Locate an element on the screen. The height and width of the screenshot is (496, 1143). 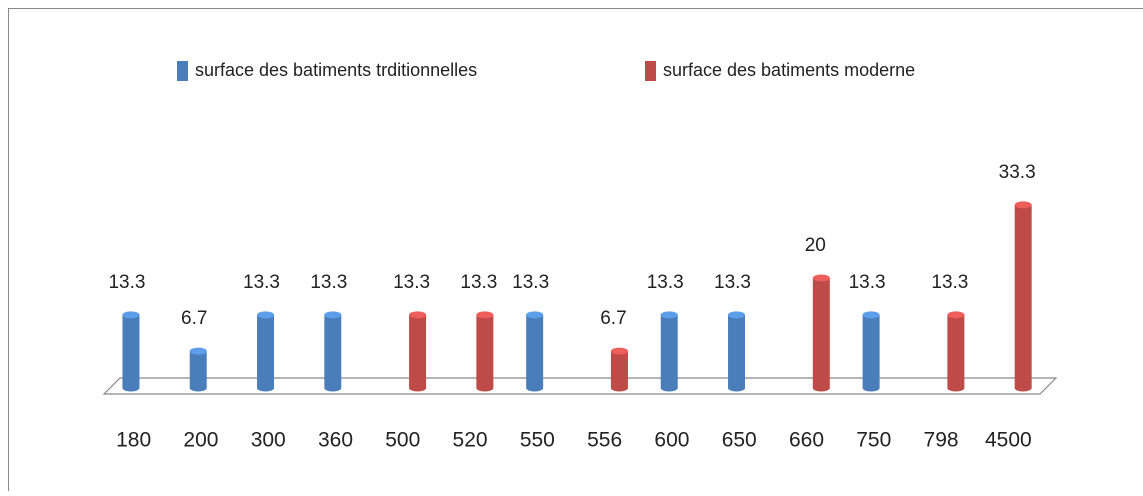
x-tick-label: 600 is located at coordinates (671, 440).